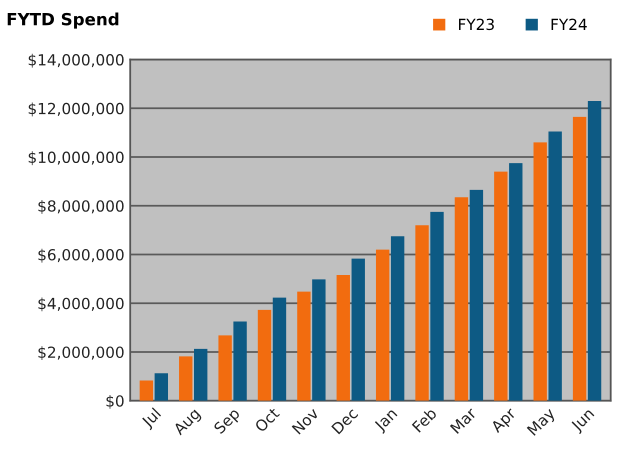  Describe the element at coordinates (227, 421) in the screenshot. I see `x-tick-label: Sep` at that location.